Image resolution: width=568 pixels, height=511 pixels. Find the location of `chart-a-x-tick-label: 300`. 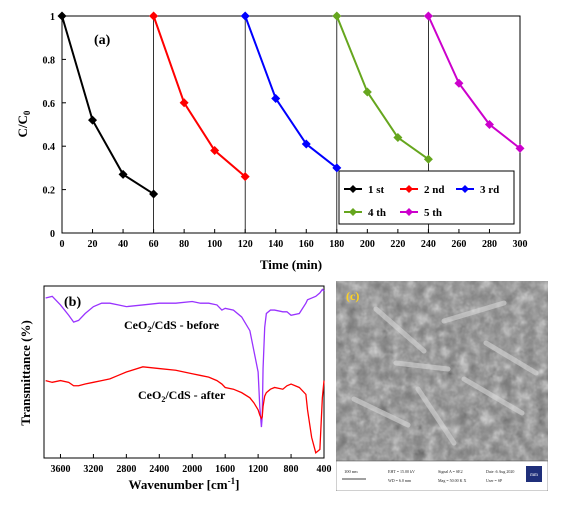

chart-a-x-tick-label: 300 is located at coordinates (520, 244).